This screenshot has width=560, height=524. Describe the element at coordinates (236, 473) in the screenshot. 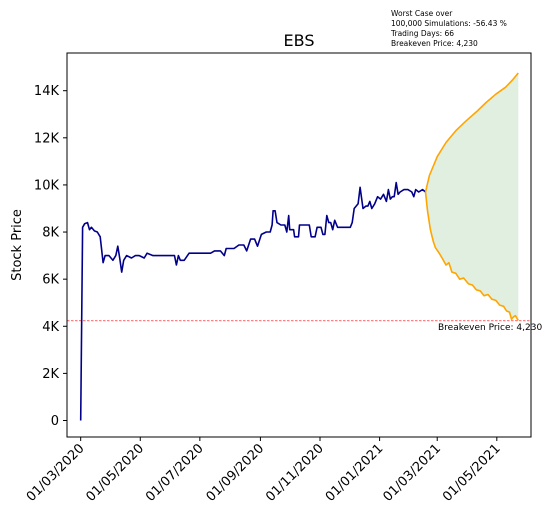

I see `x-tick-label: 01/09/2020` at that location.